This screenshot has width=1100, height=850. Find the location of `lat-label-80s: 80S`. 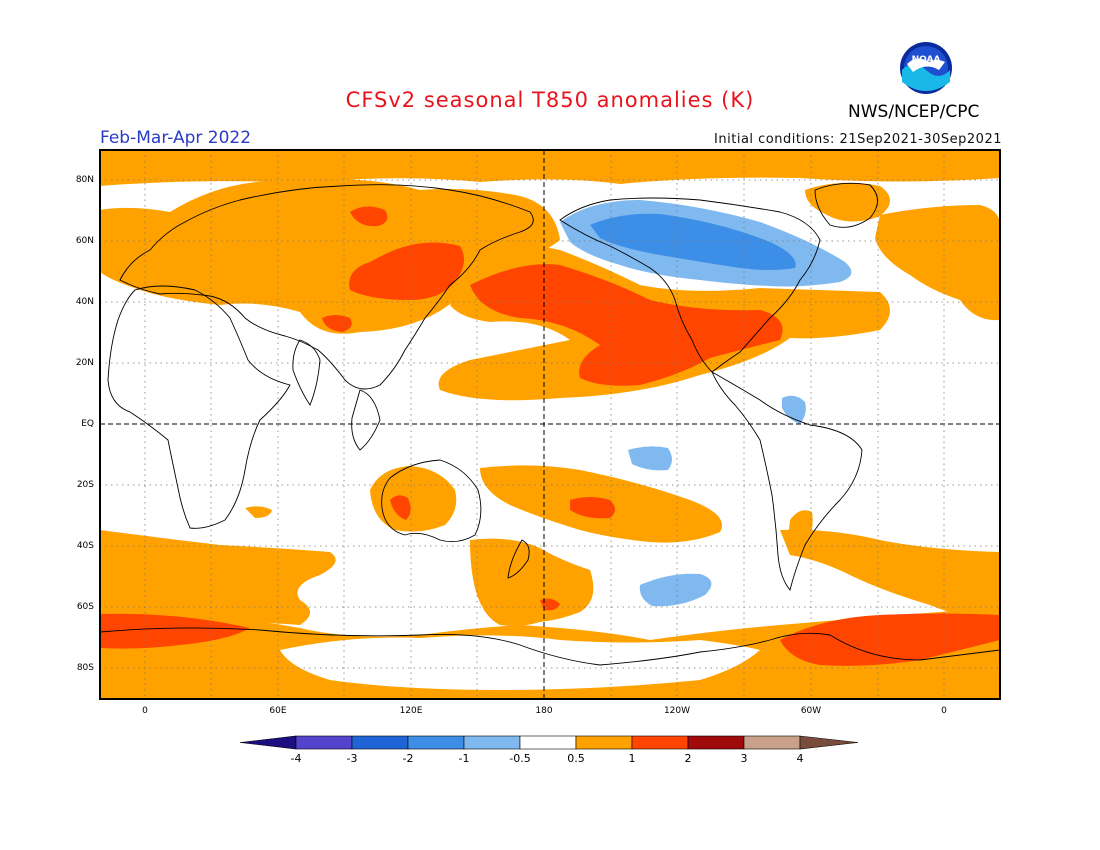

lat-label-80s: 80S is located at coordinates (85, 668).